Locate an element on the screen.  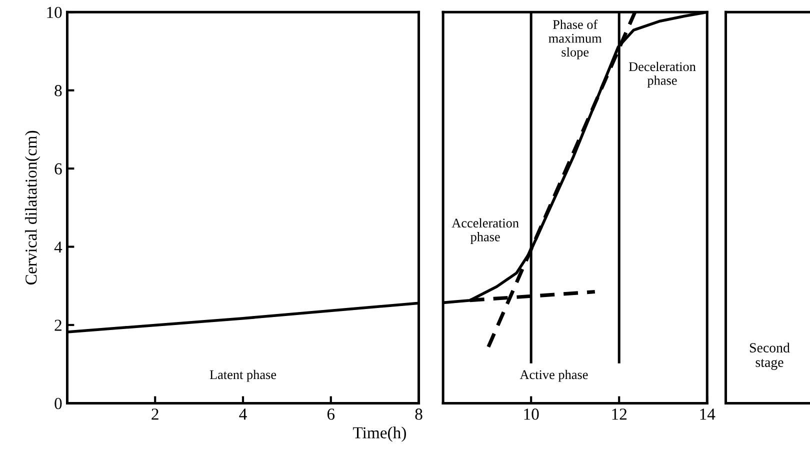
x-tick-label: 6 is located at coordinates (331, 414).